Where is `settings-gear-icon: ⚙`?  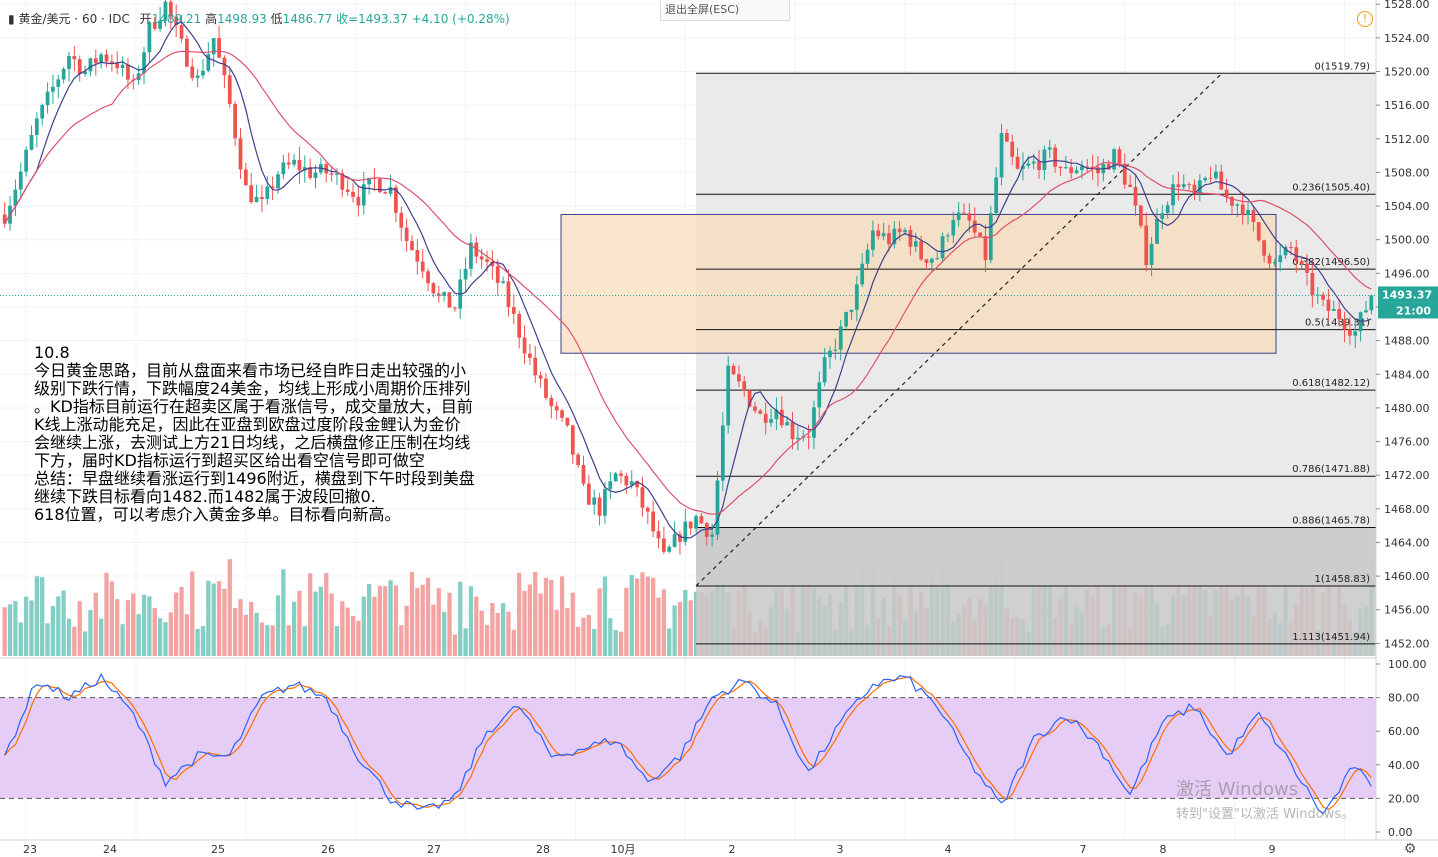
settings-gear-icon: ⚙ is located at coordinates (1410, 849).